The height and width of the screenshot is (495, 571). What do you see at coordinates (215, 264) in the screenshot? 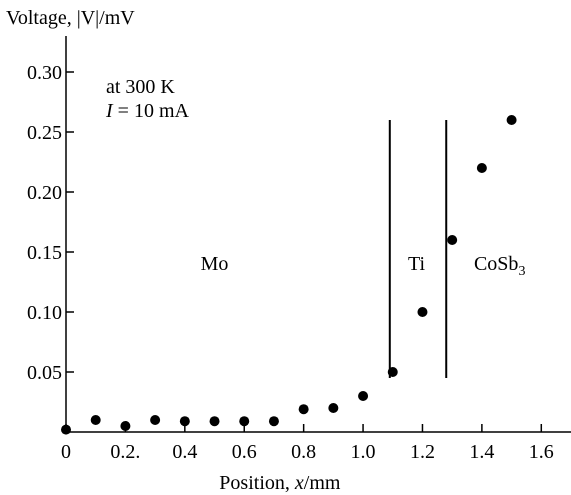
I see `region-label-mo: Mo` at bounding box center [215, 264].